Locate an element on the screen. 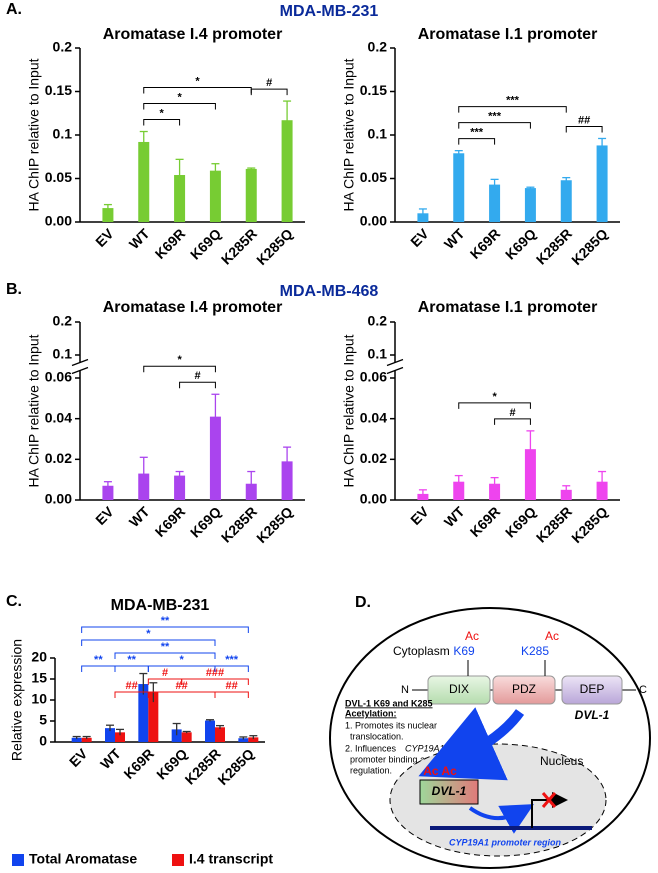 This screenshot has height=873, width=658. c-terminus: C is located at coordinates (643, 690).